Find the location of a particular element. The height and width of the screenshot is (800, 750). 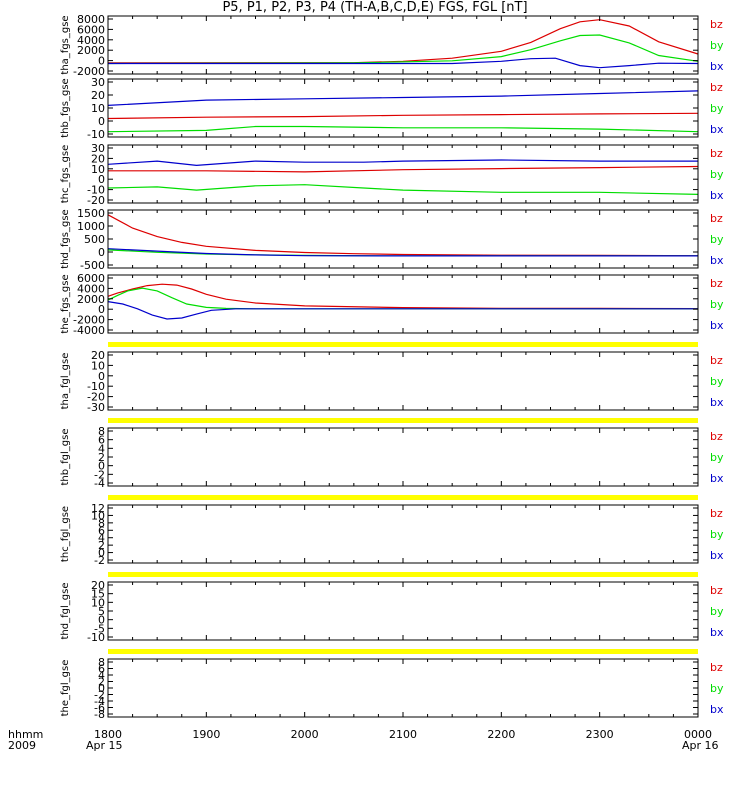

y-tick-label: 500 is located at coordinates (94, 239).